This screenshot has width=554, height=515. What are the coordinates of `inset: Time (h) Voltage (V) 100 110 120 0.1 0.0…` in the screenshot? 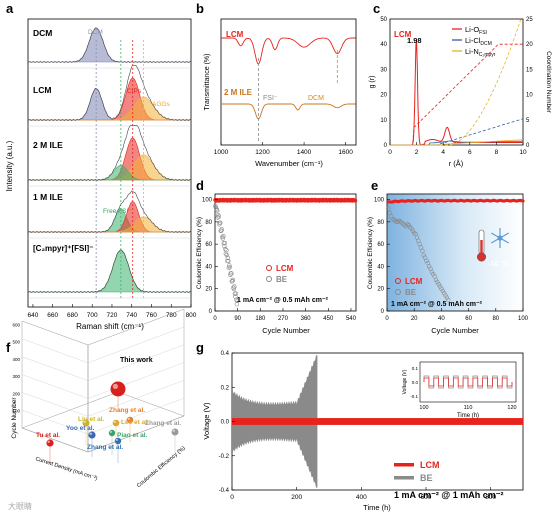 It's located at (459, 390).